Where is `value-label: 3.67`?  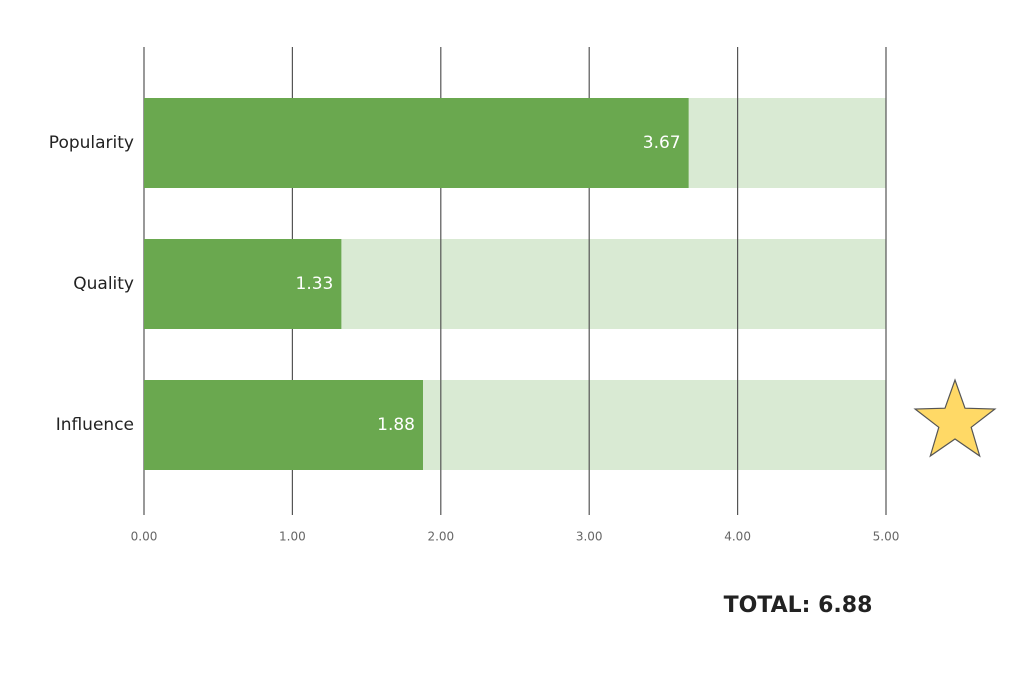
value-label: 3.67 is located at coordinates (662, 143).